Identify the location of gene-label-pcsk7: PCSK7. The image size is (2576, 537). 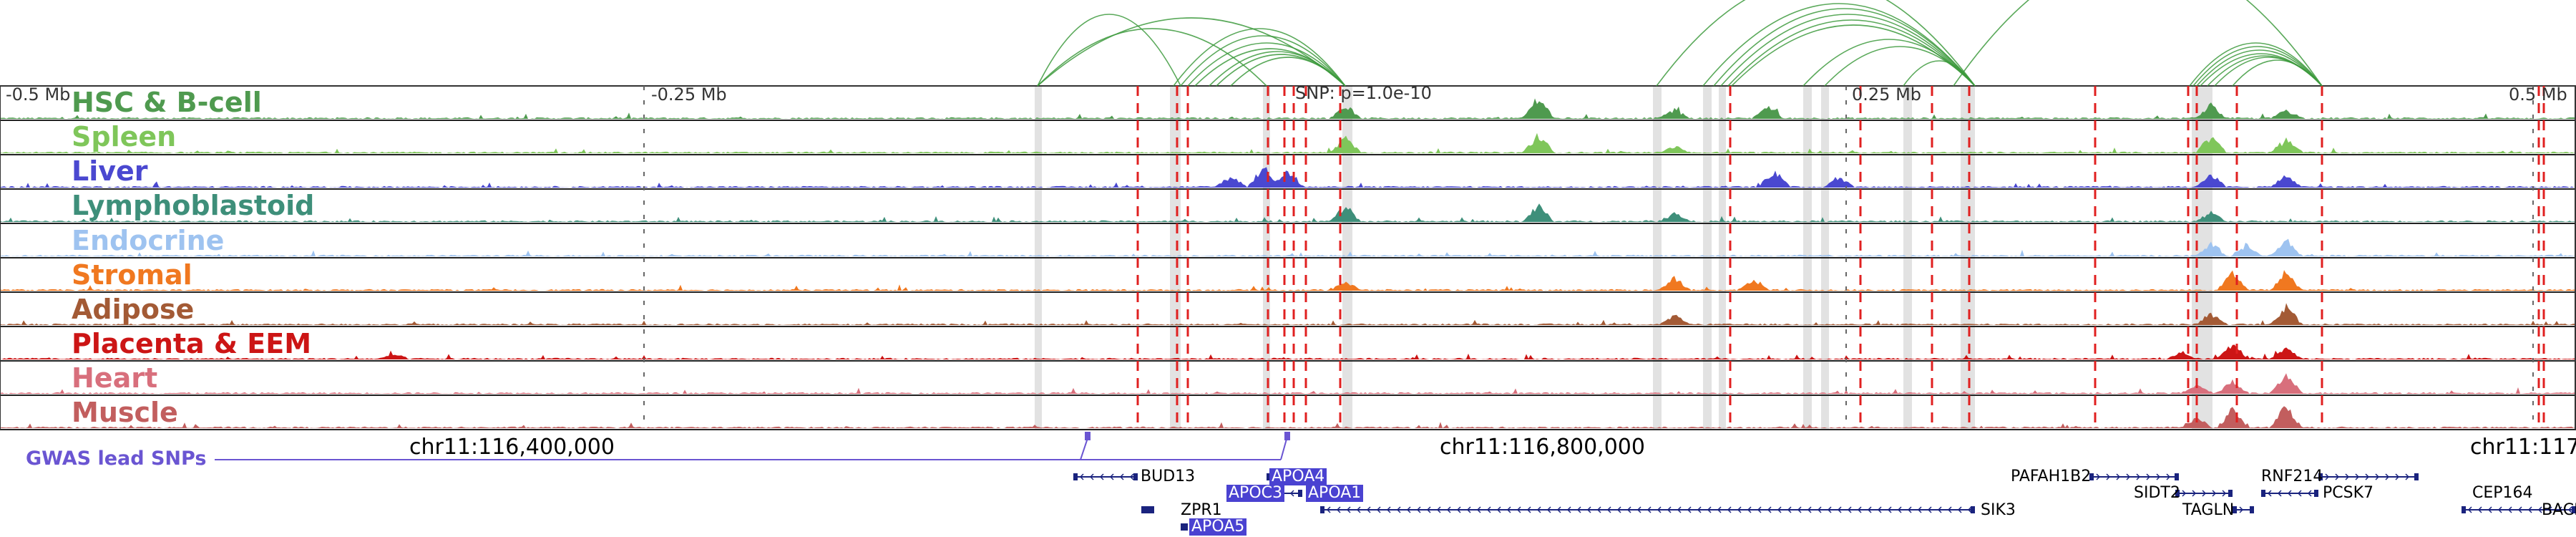
(2348, 493).